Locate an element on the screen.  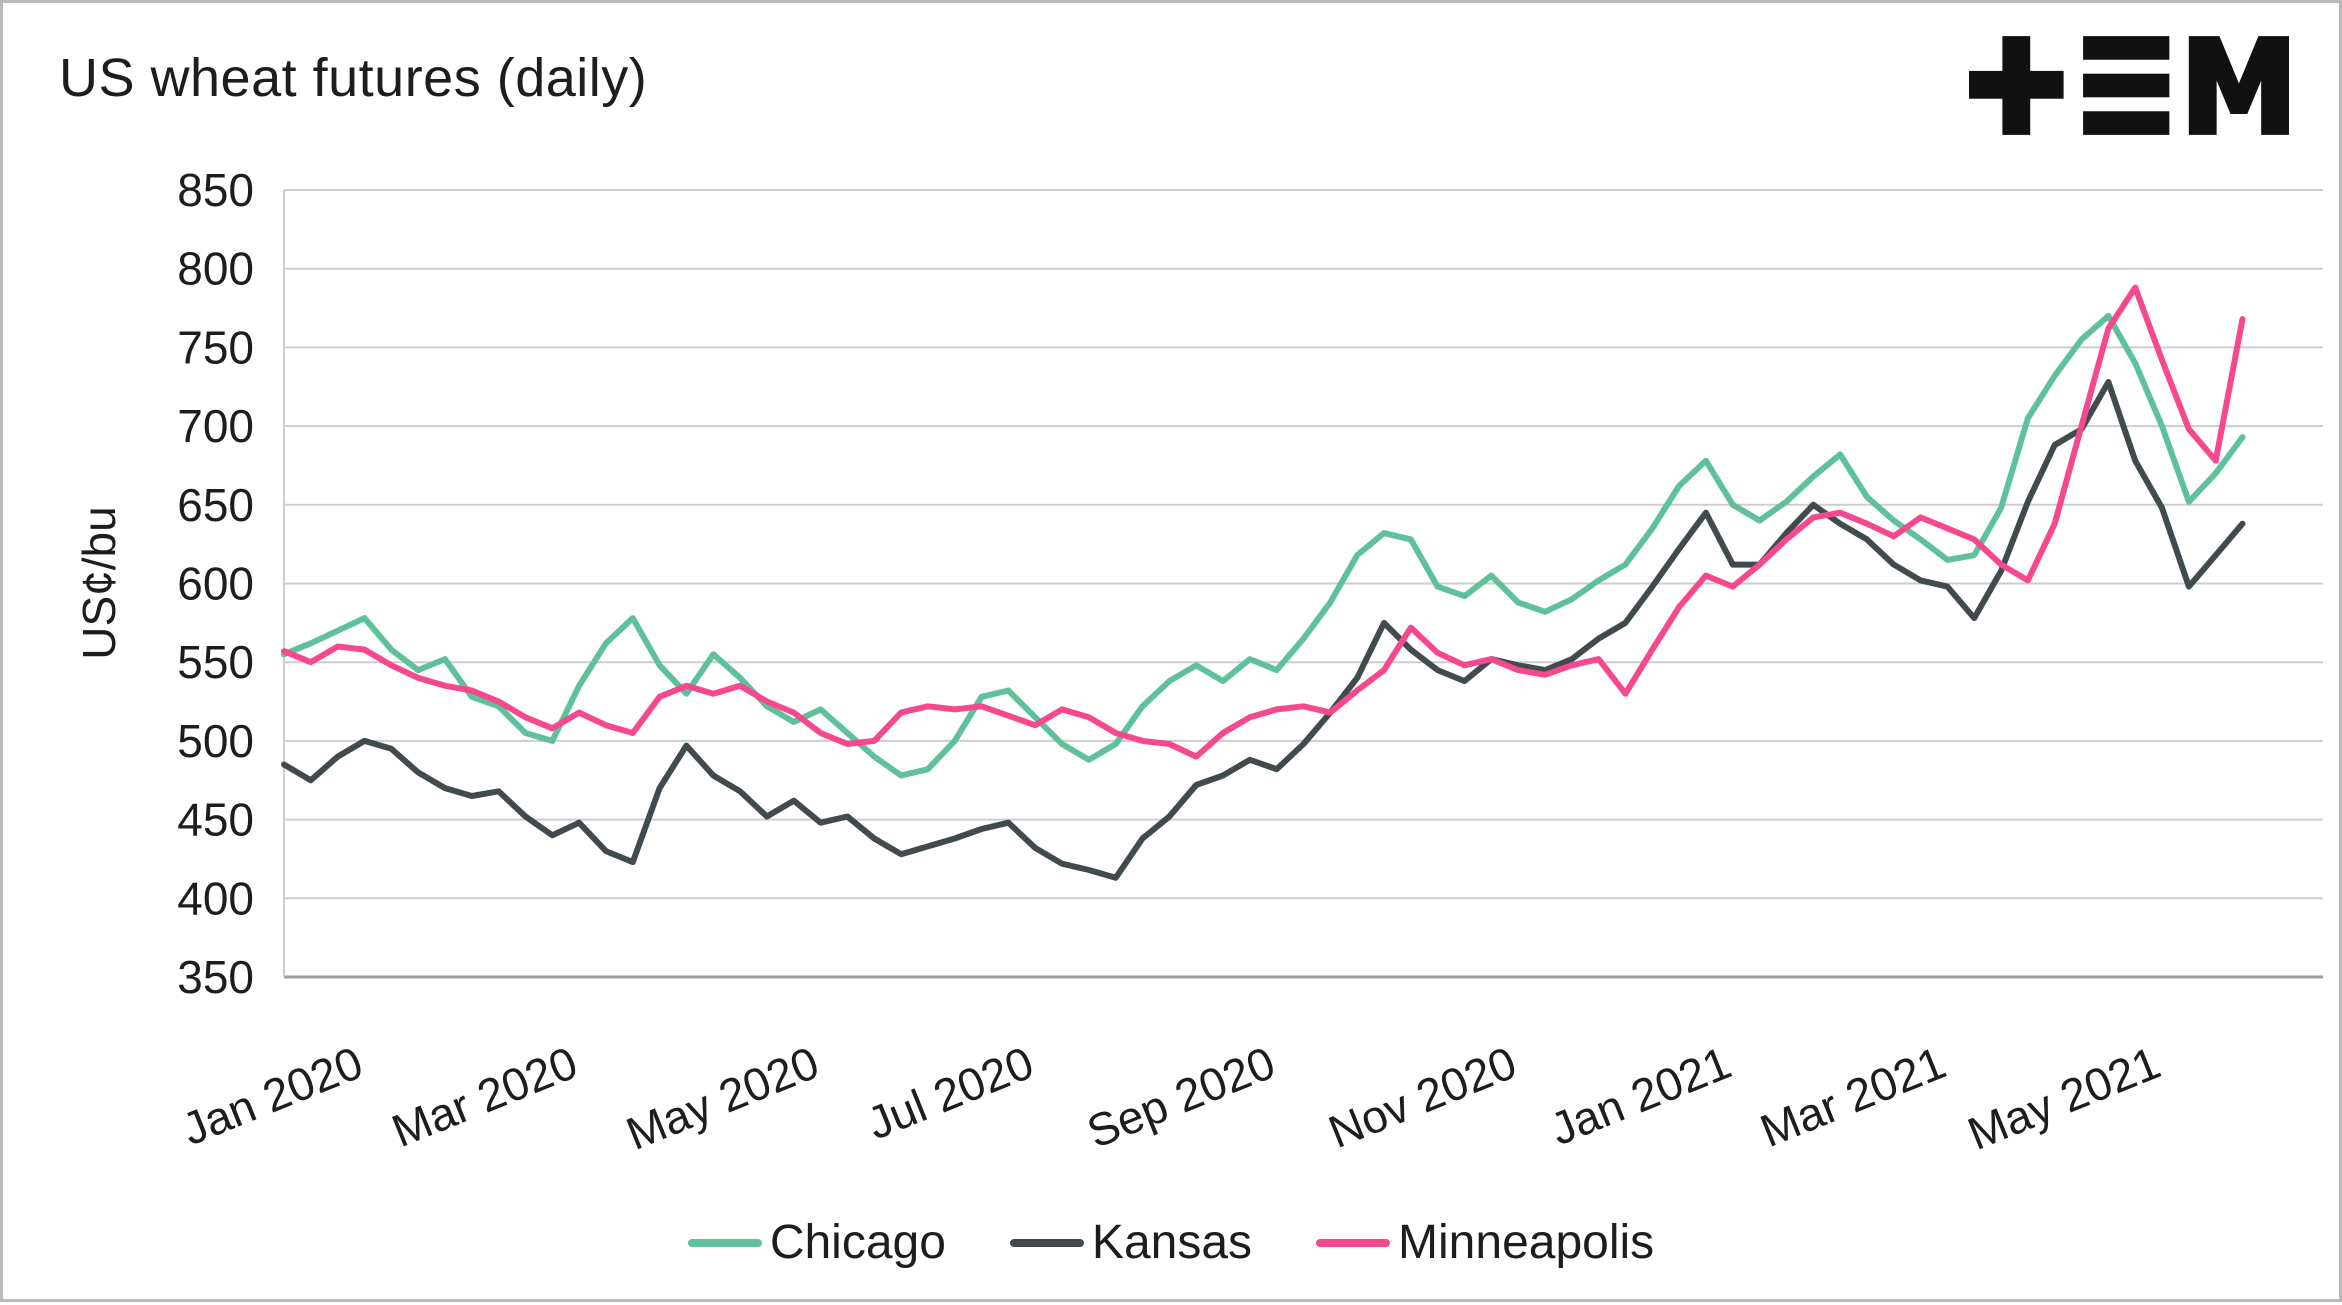
legend-label-chicago: Chicago is located at coordinates (857, 1242).